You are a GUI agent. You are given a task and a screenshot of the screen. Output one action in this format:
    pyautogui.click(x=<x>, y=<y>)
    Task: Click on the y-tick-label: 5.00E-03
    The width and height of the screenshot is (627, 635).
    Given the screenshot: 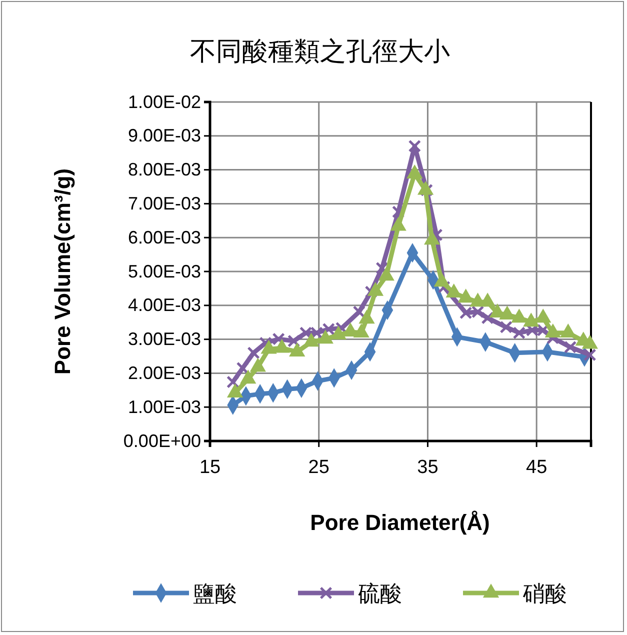 What is the action you would take?
    pyautogui.click(x=164, y=271)
    